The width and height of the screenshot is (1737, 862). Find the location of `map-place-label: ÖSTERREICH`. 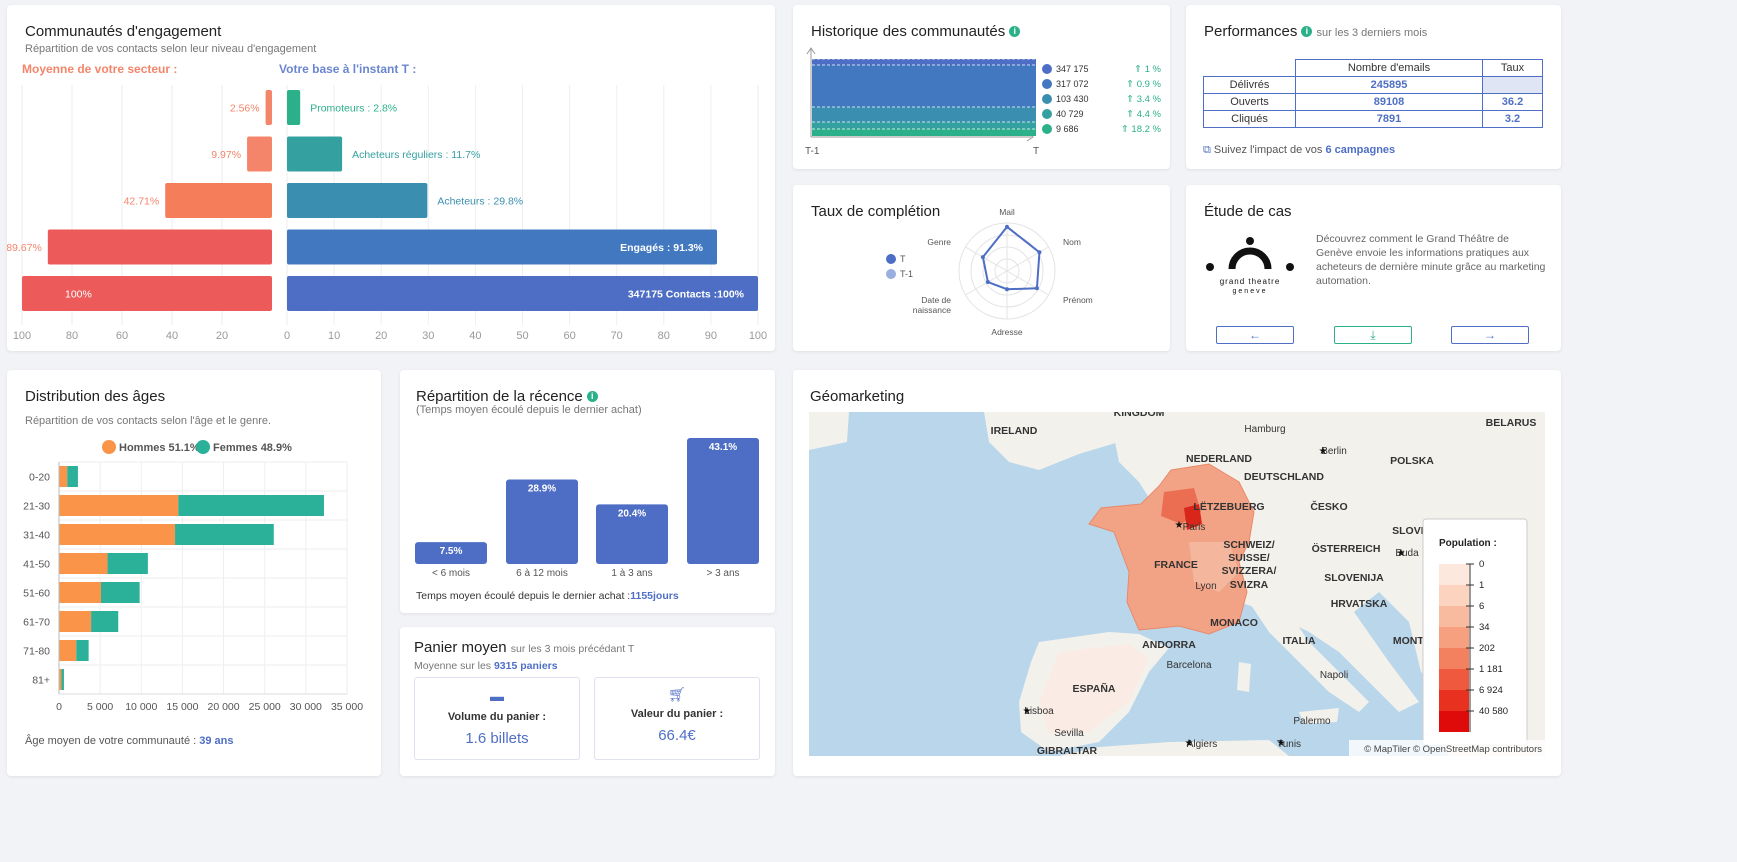

map-place-label: ÖSTERREICH is located at coordinates (1346, 548).